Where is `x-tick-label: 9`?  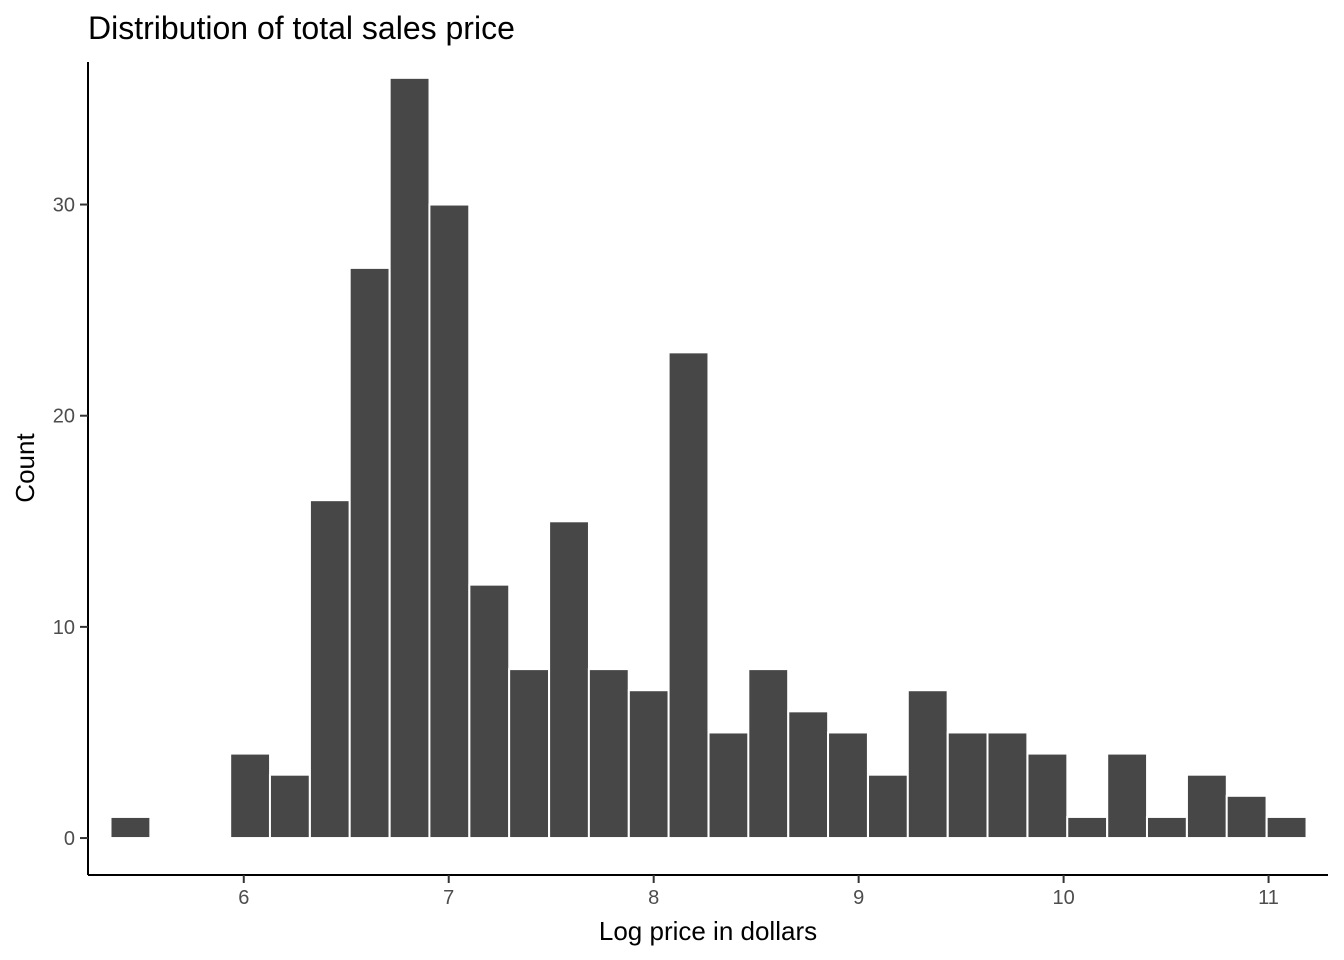
x-tick-label: 9 is located at coordinates (858, 898).